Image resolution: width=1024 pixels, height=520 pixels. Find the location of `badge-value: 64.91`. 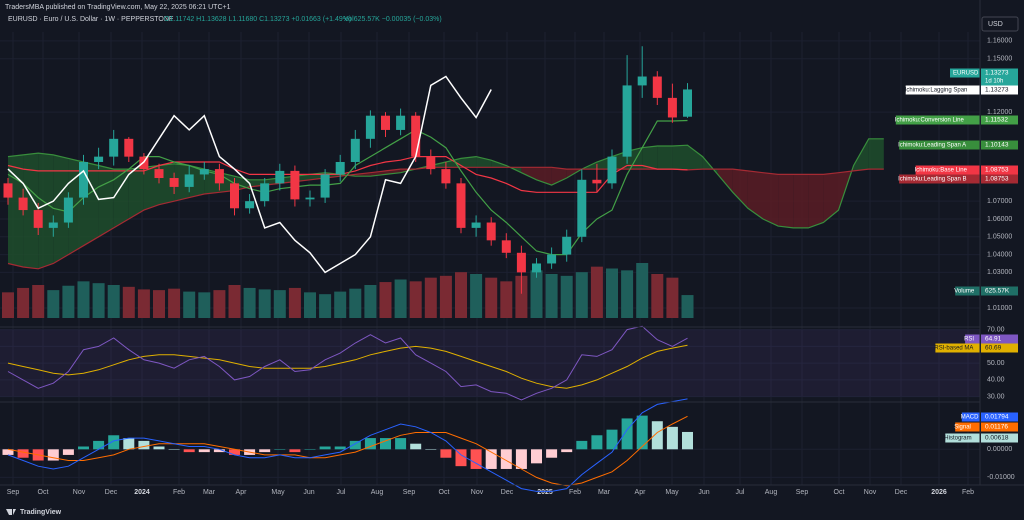

badge-value: 64.91 is located at coordinates (993, 339).